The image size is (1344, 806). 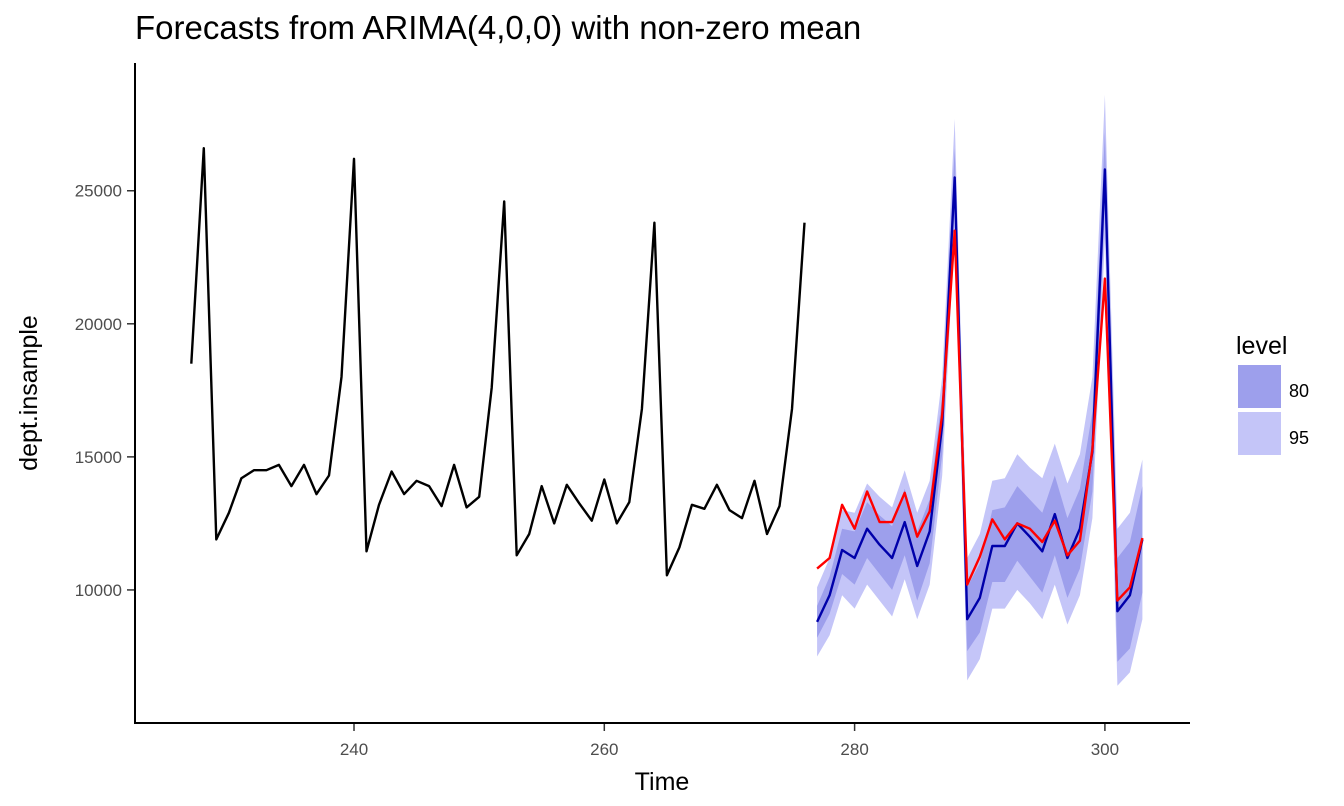 What do you see at coordinates (1261, 346) in the screenshot?
I see `legend-title: level` at bounding box center [1261, 346].